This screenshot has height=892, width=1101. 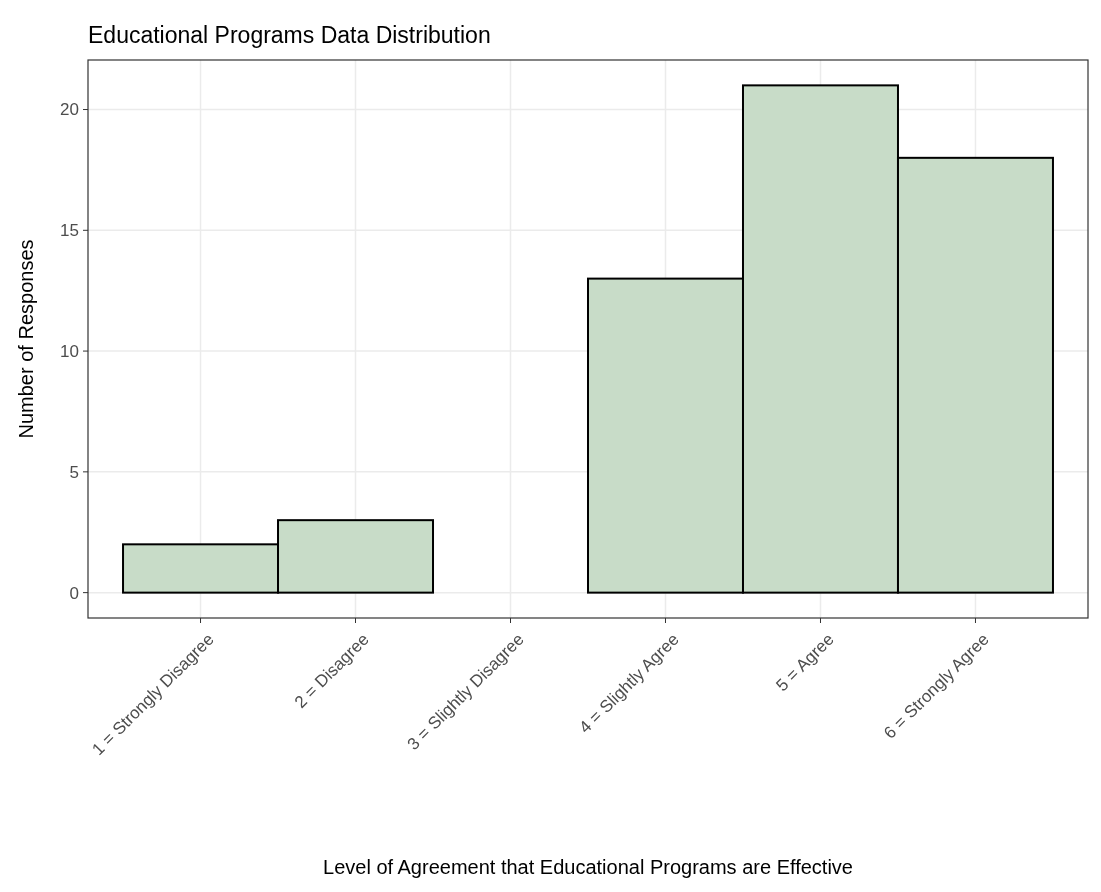 I want to click on y-tick-label: 5, so click(x=74, y=472).